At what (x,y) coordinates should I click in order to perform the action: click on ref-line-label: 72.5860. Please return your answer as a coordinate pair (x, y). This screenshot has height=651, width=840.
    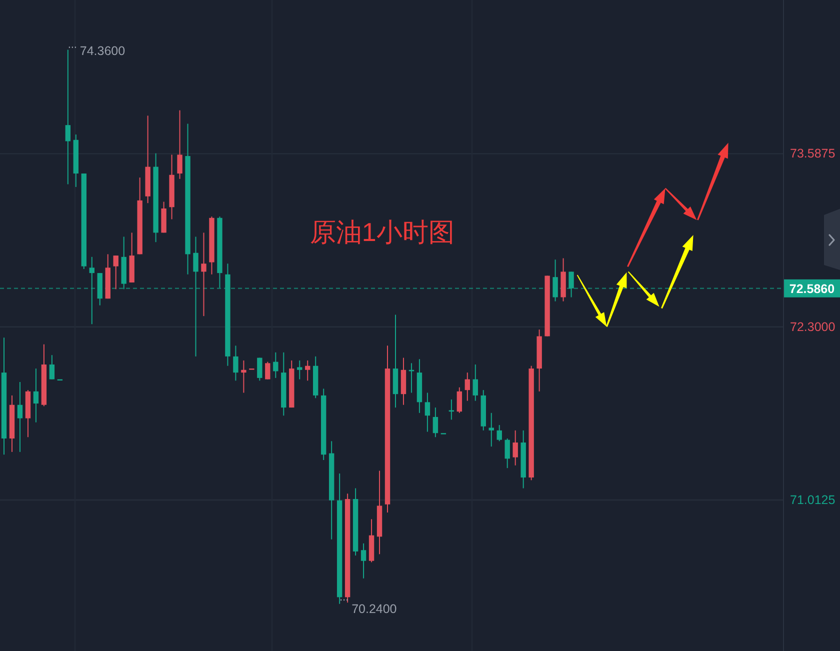
    Looking at the image, I should click on (812, 289).